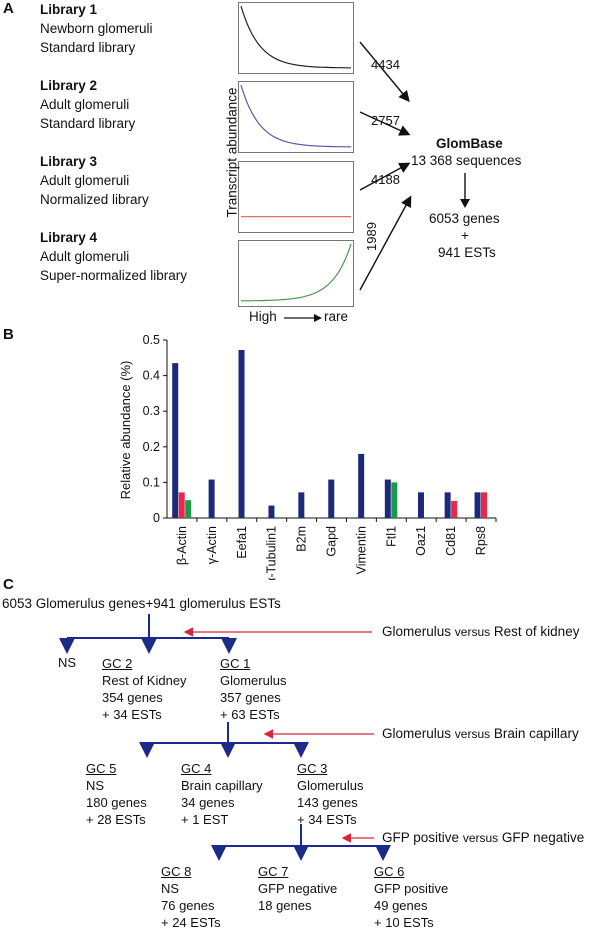 The image size is (596, 933). Describe the element at coordinates (212, 545) in the screenshot. I see `x-tick-label: γ-Actin` at that location.